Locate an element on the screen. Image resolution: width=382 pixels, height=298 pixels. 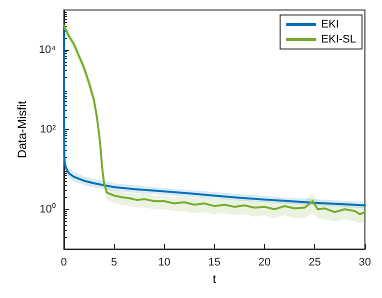
legend-label: EKI-SL is located at coordinates (338, 40).